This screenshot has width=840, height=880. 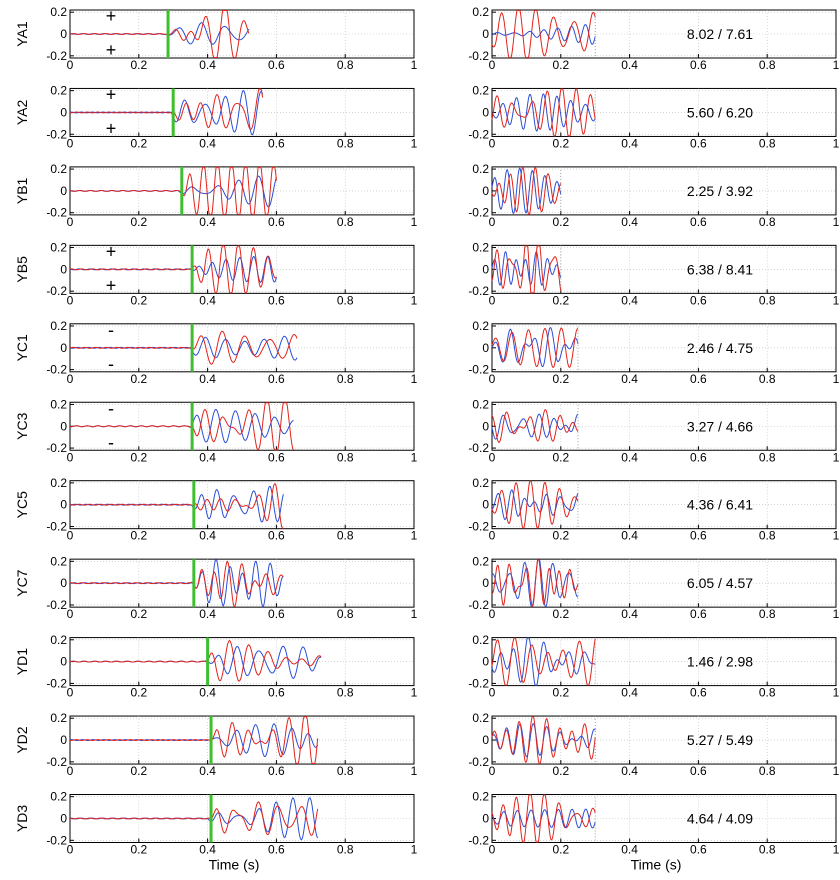 I want to click on panel-label: YC1, so click(x=22, y=347).